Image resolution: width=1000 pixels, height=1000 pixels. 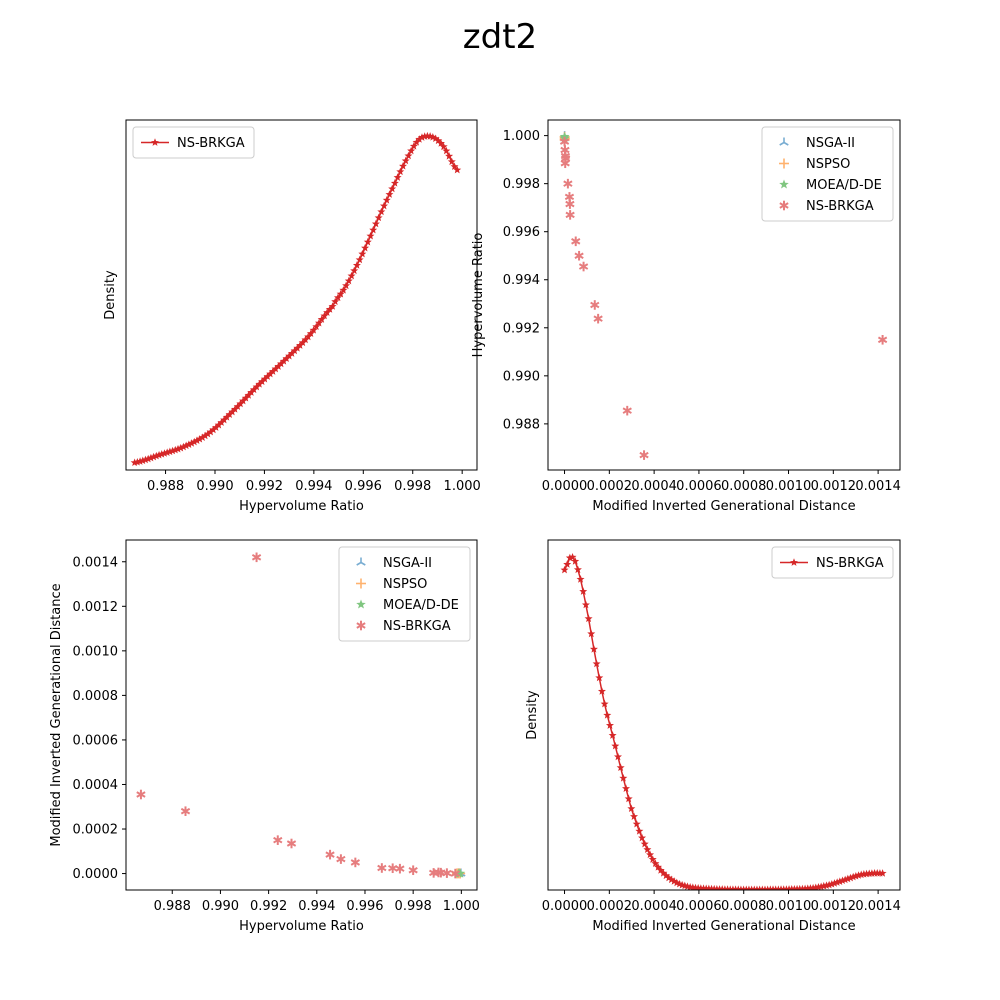 What do you see at coordinates (403, 626) in the screenshot?
I see `legend-entry: NS-BRKGA` at bounding box center [403, 626].